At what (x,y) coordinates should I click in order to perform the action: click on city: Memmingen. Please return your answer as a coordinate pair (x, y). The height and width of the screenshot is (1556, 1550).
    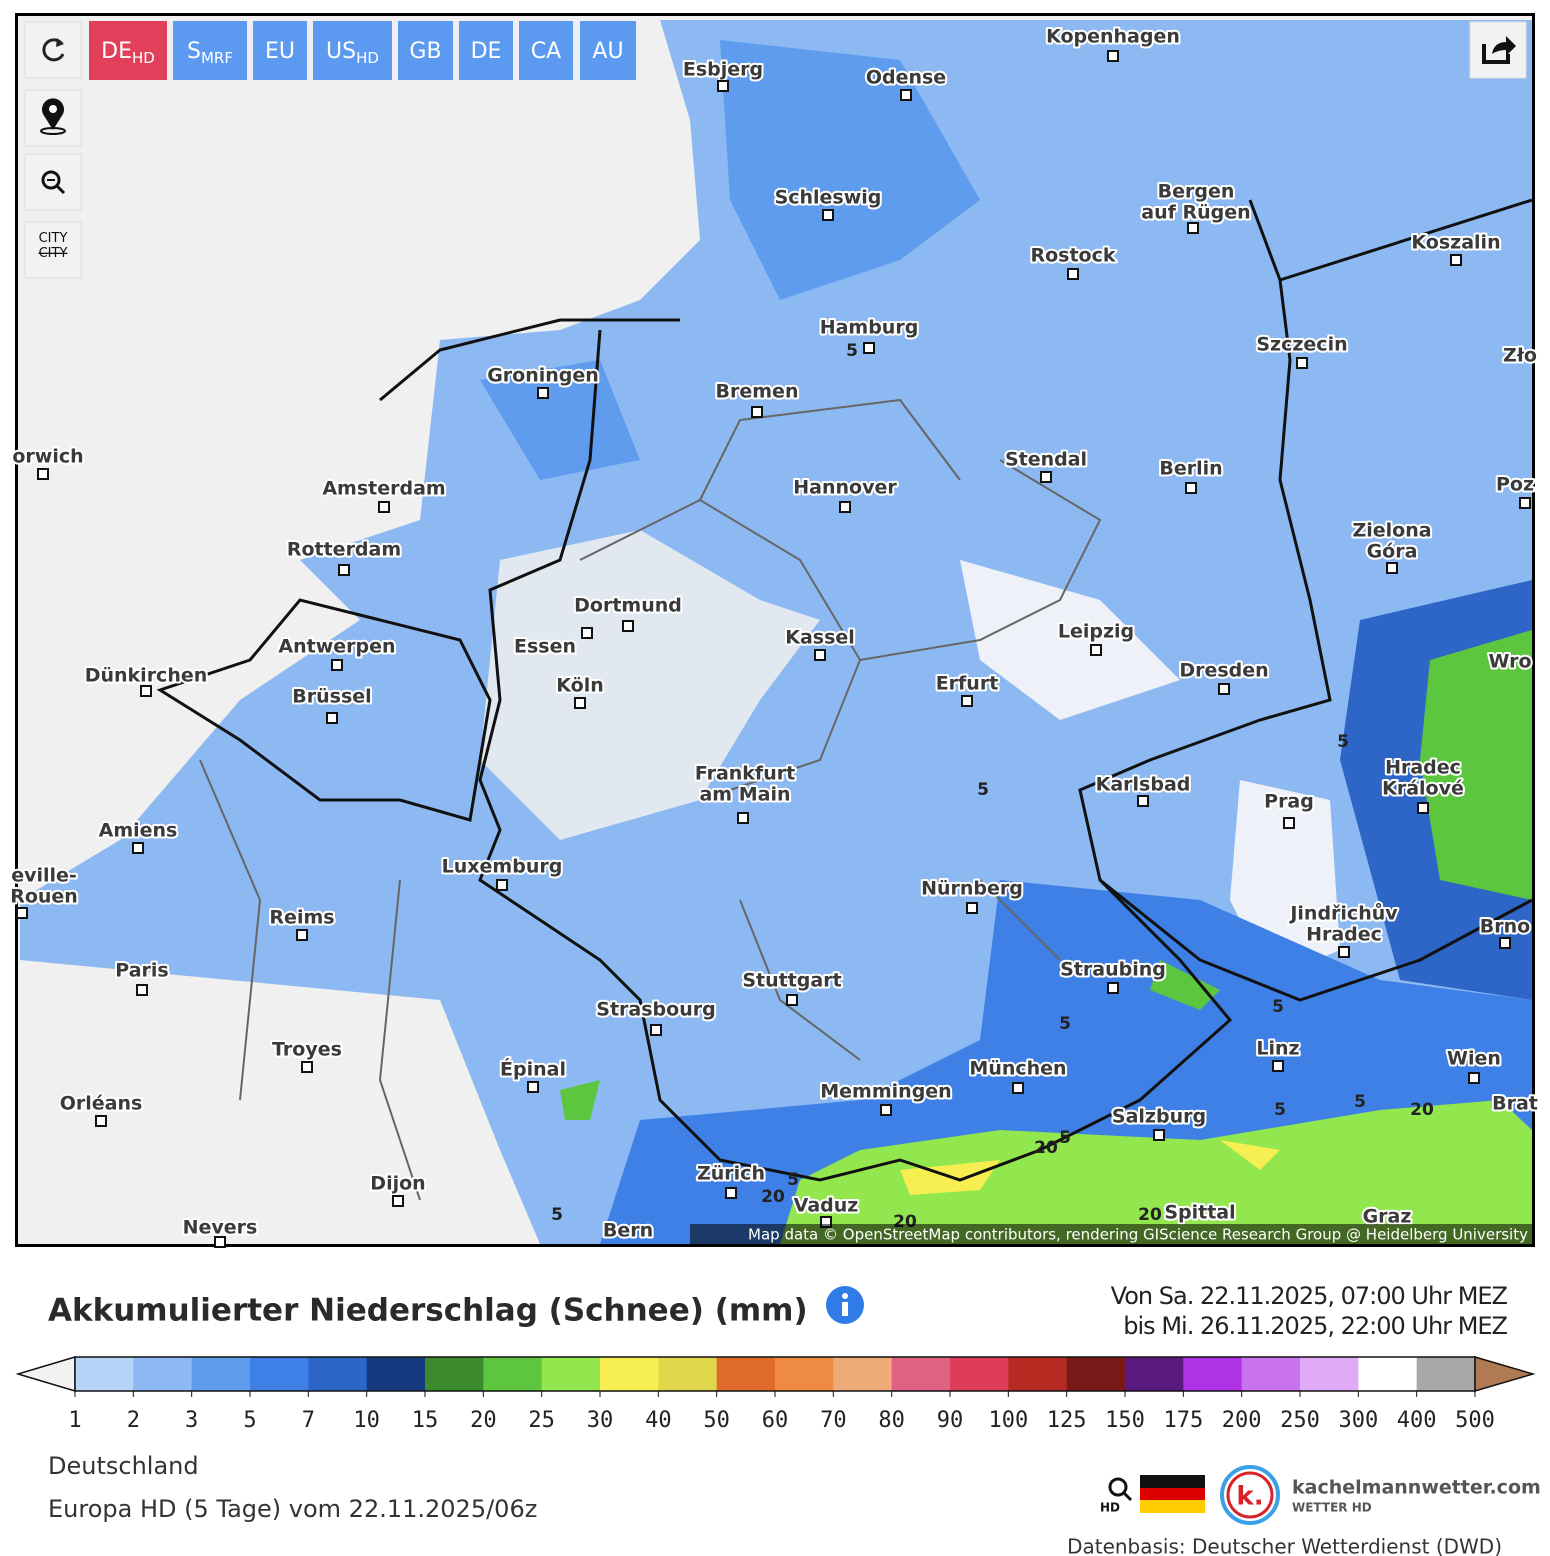
    Looking at the image, I should click on (886, 1097).